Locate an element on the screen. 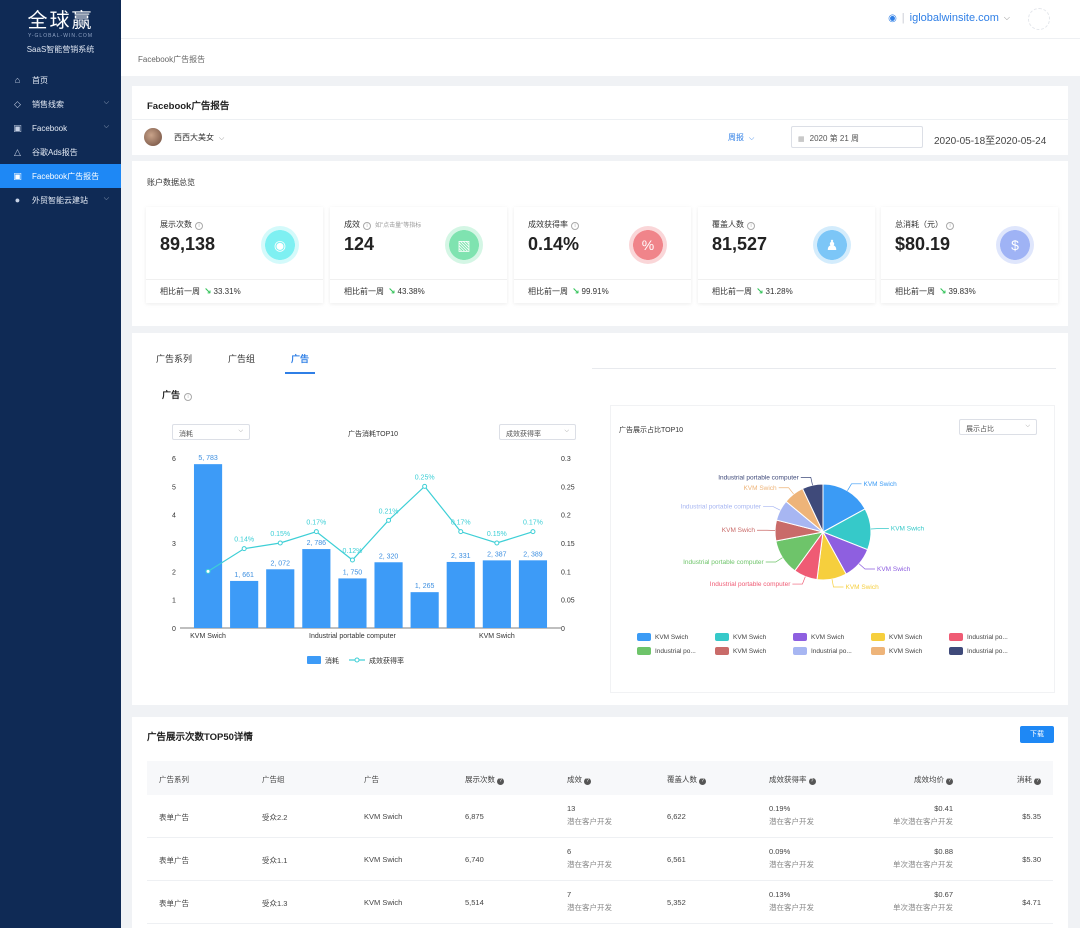 This screenshot has width=1080, height=928. bar-label: 5, 783 is located at coordinates (208, 458).